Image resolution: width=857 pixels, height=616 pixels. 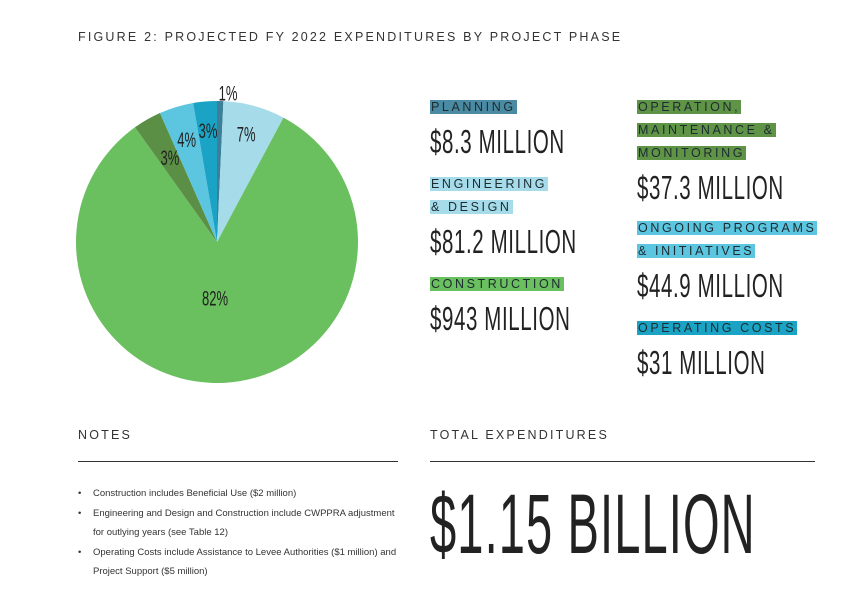 What do you see at coordinates (706, 130) in the screenshot?
I see `legend-label: OPERATION, MAINTENANCE & MONITORING` at bounding box center [706, 130].